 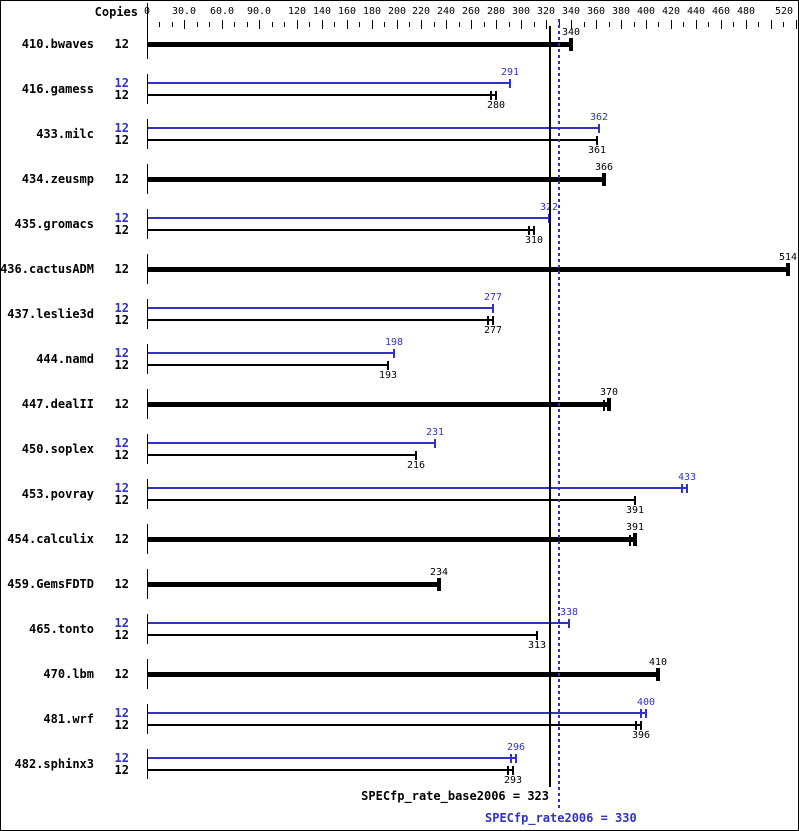 What do you see at coordinates (347, 11) in the screenshot?
I see `axis-tick-label: 160` at bounding box center [347, 11].